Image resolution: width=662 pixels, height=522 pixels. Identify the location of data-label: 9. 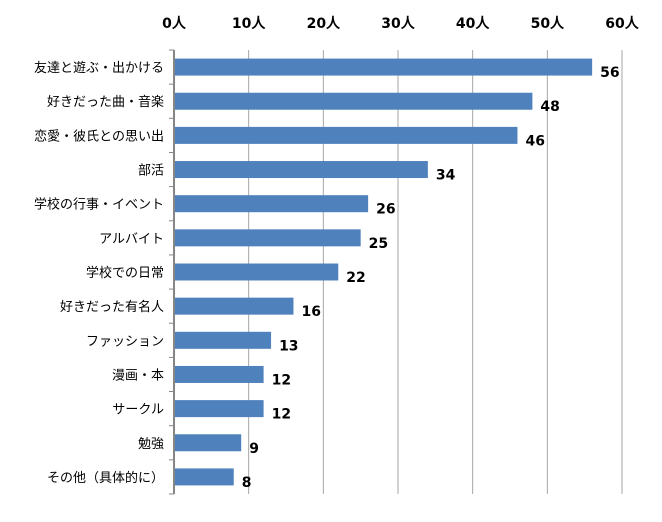
(254, 449).